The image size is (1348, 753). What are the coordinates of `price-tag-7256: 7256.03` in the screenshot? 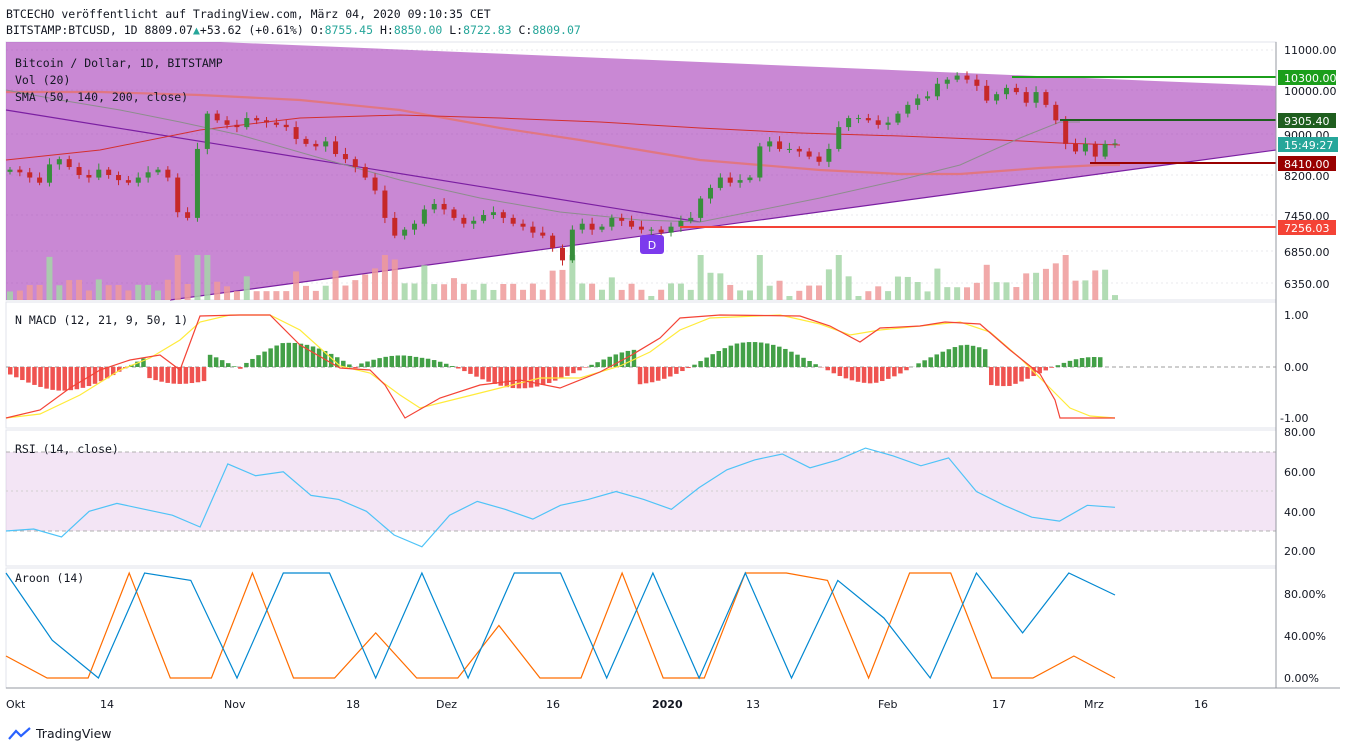 It's located at (1307, 227).